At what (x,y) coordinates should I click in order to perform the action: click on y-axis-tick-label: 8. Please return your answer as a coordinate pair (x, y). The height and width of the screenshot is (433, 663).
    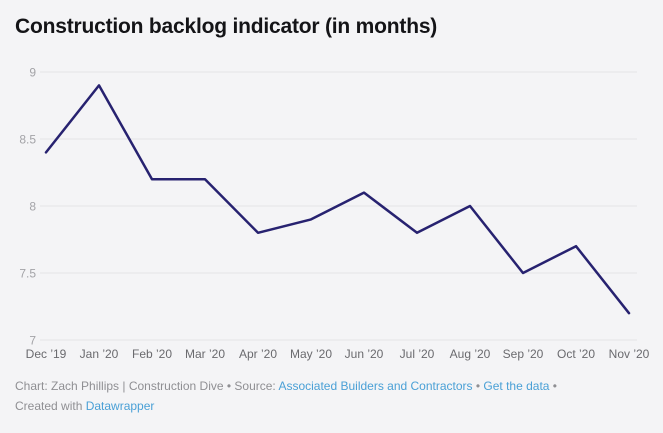
    Looking at the image, I should click on (32, 207).